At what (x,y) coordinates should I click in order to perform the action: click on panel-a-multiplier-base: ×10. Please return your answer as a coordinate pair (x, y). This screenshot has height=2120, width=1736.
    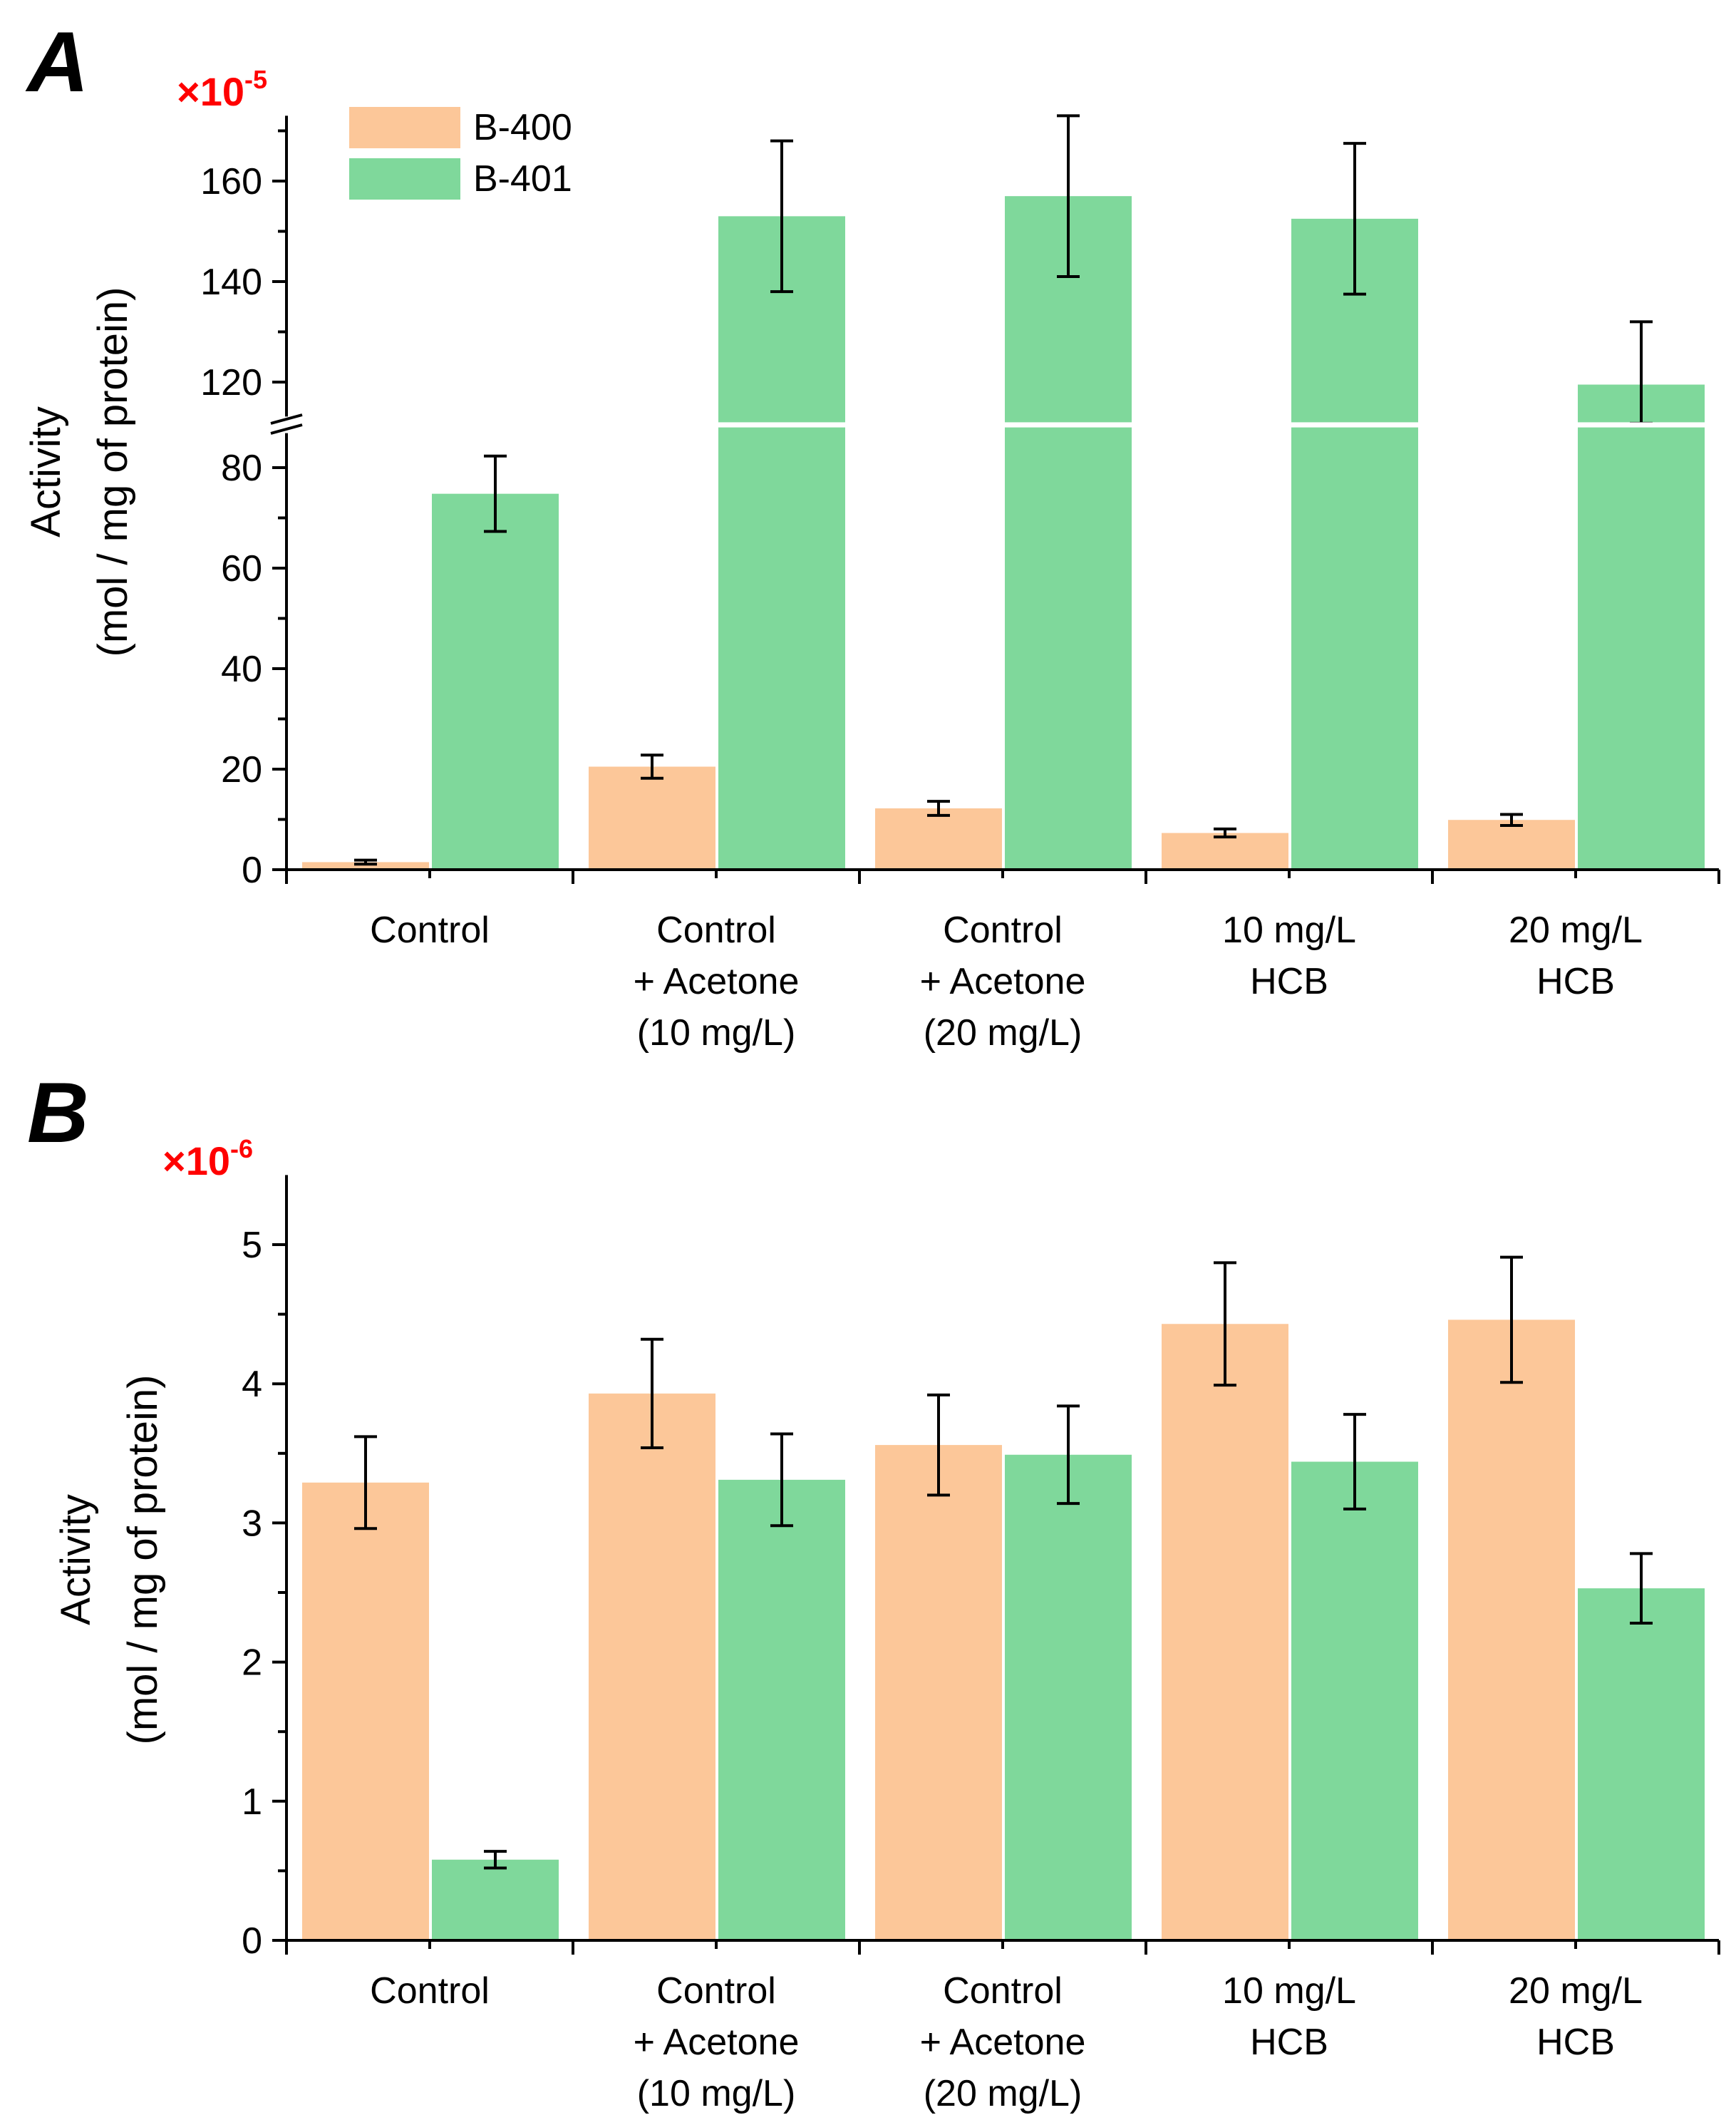
    Looking at the image, I should click on (210, 92).